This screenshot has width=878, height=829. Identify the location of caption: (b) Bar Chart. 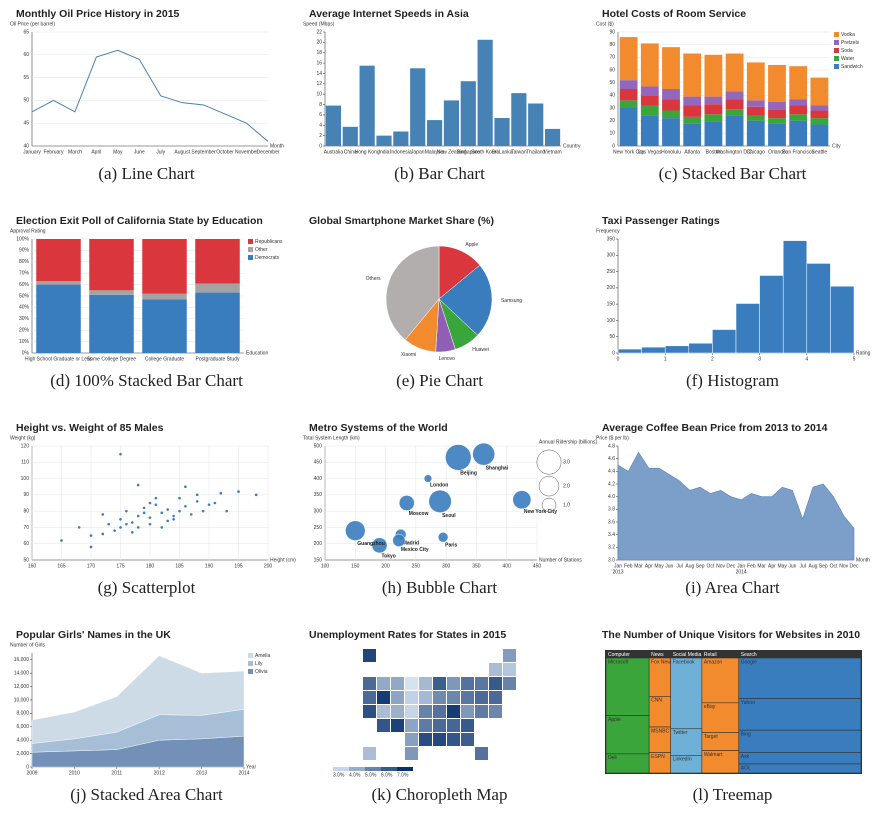
(439, 173).